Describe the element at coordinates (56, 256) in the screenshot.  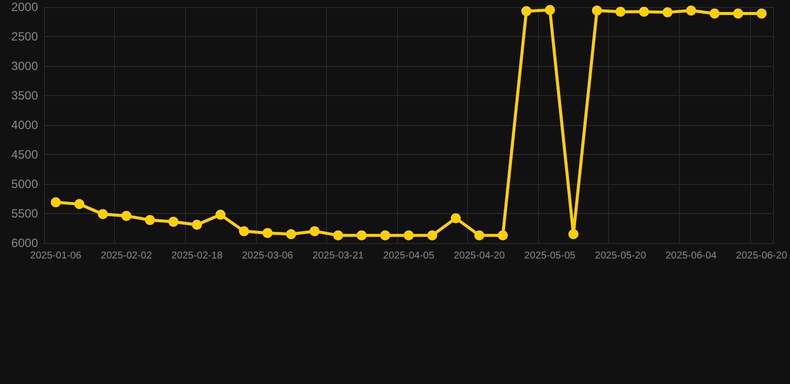
I see `x-tick-label: 2025-01-06` at that location.